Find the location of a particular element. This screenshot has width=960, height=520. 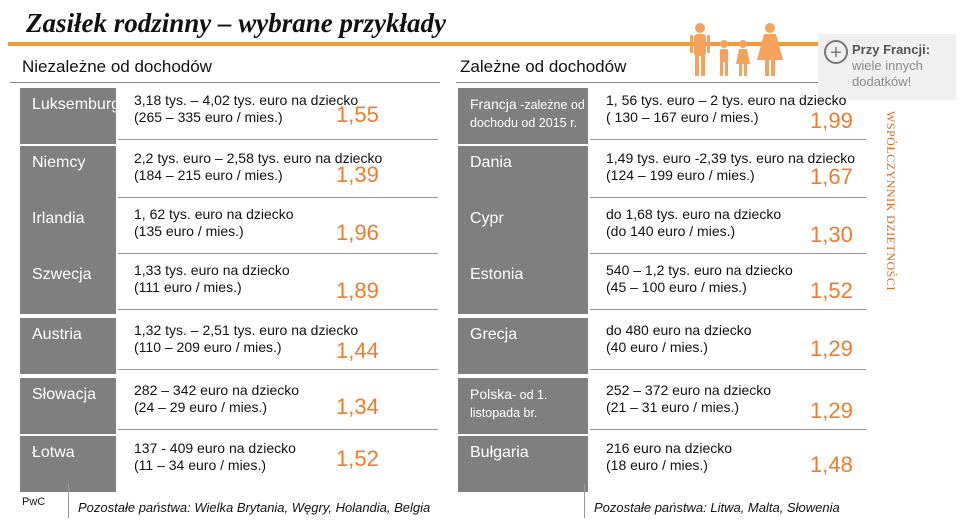

fertility-value: 1,30 is located at coordinates (831, 234).